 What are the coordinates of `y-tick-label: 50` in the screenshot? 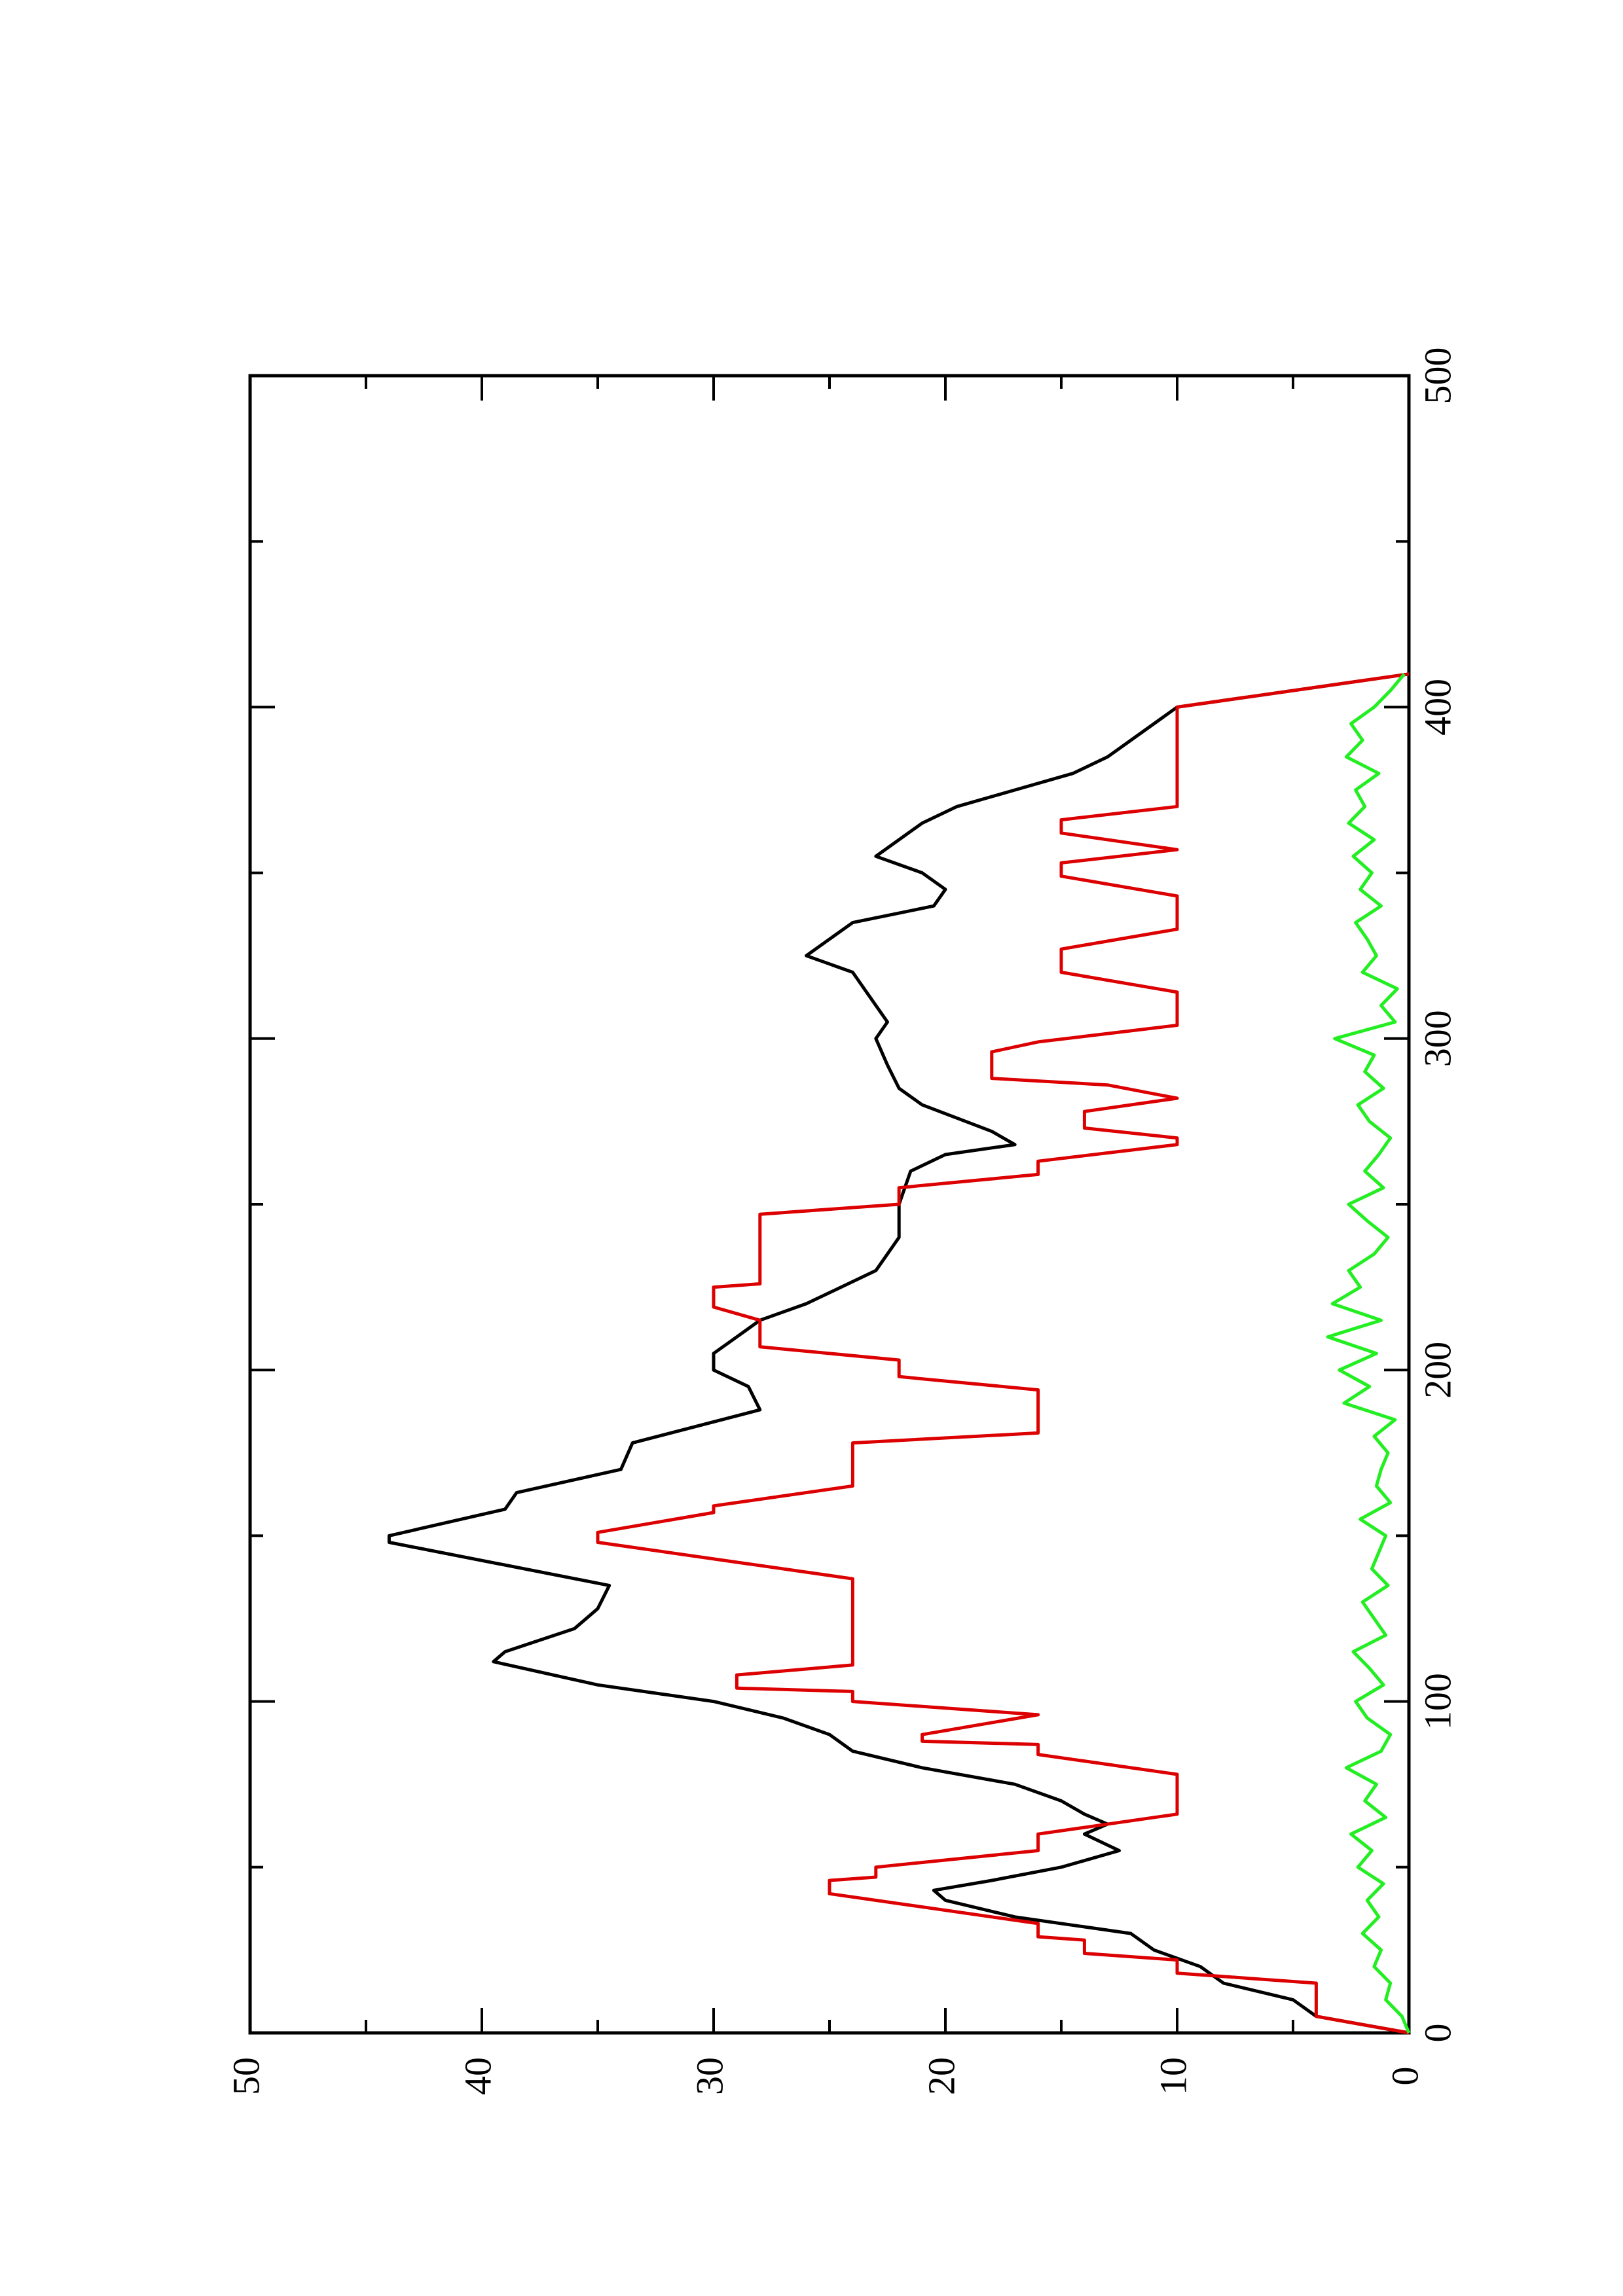 It's located at (246, 2076).